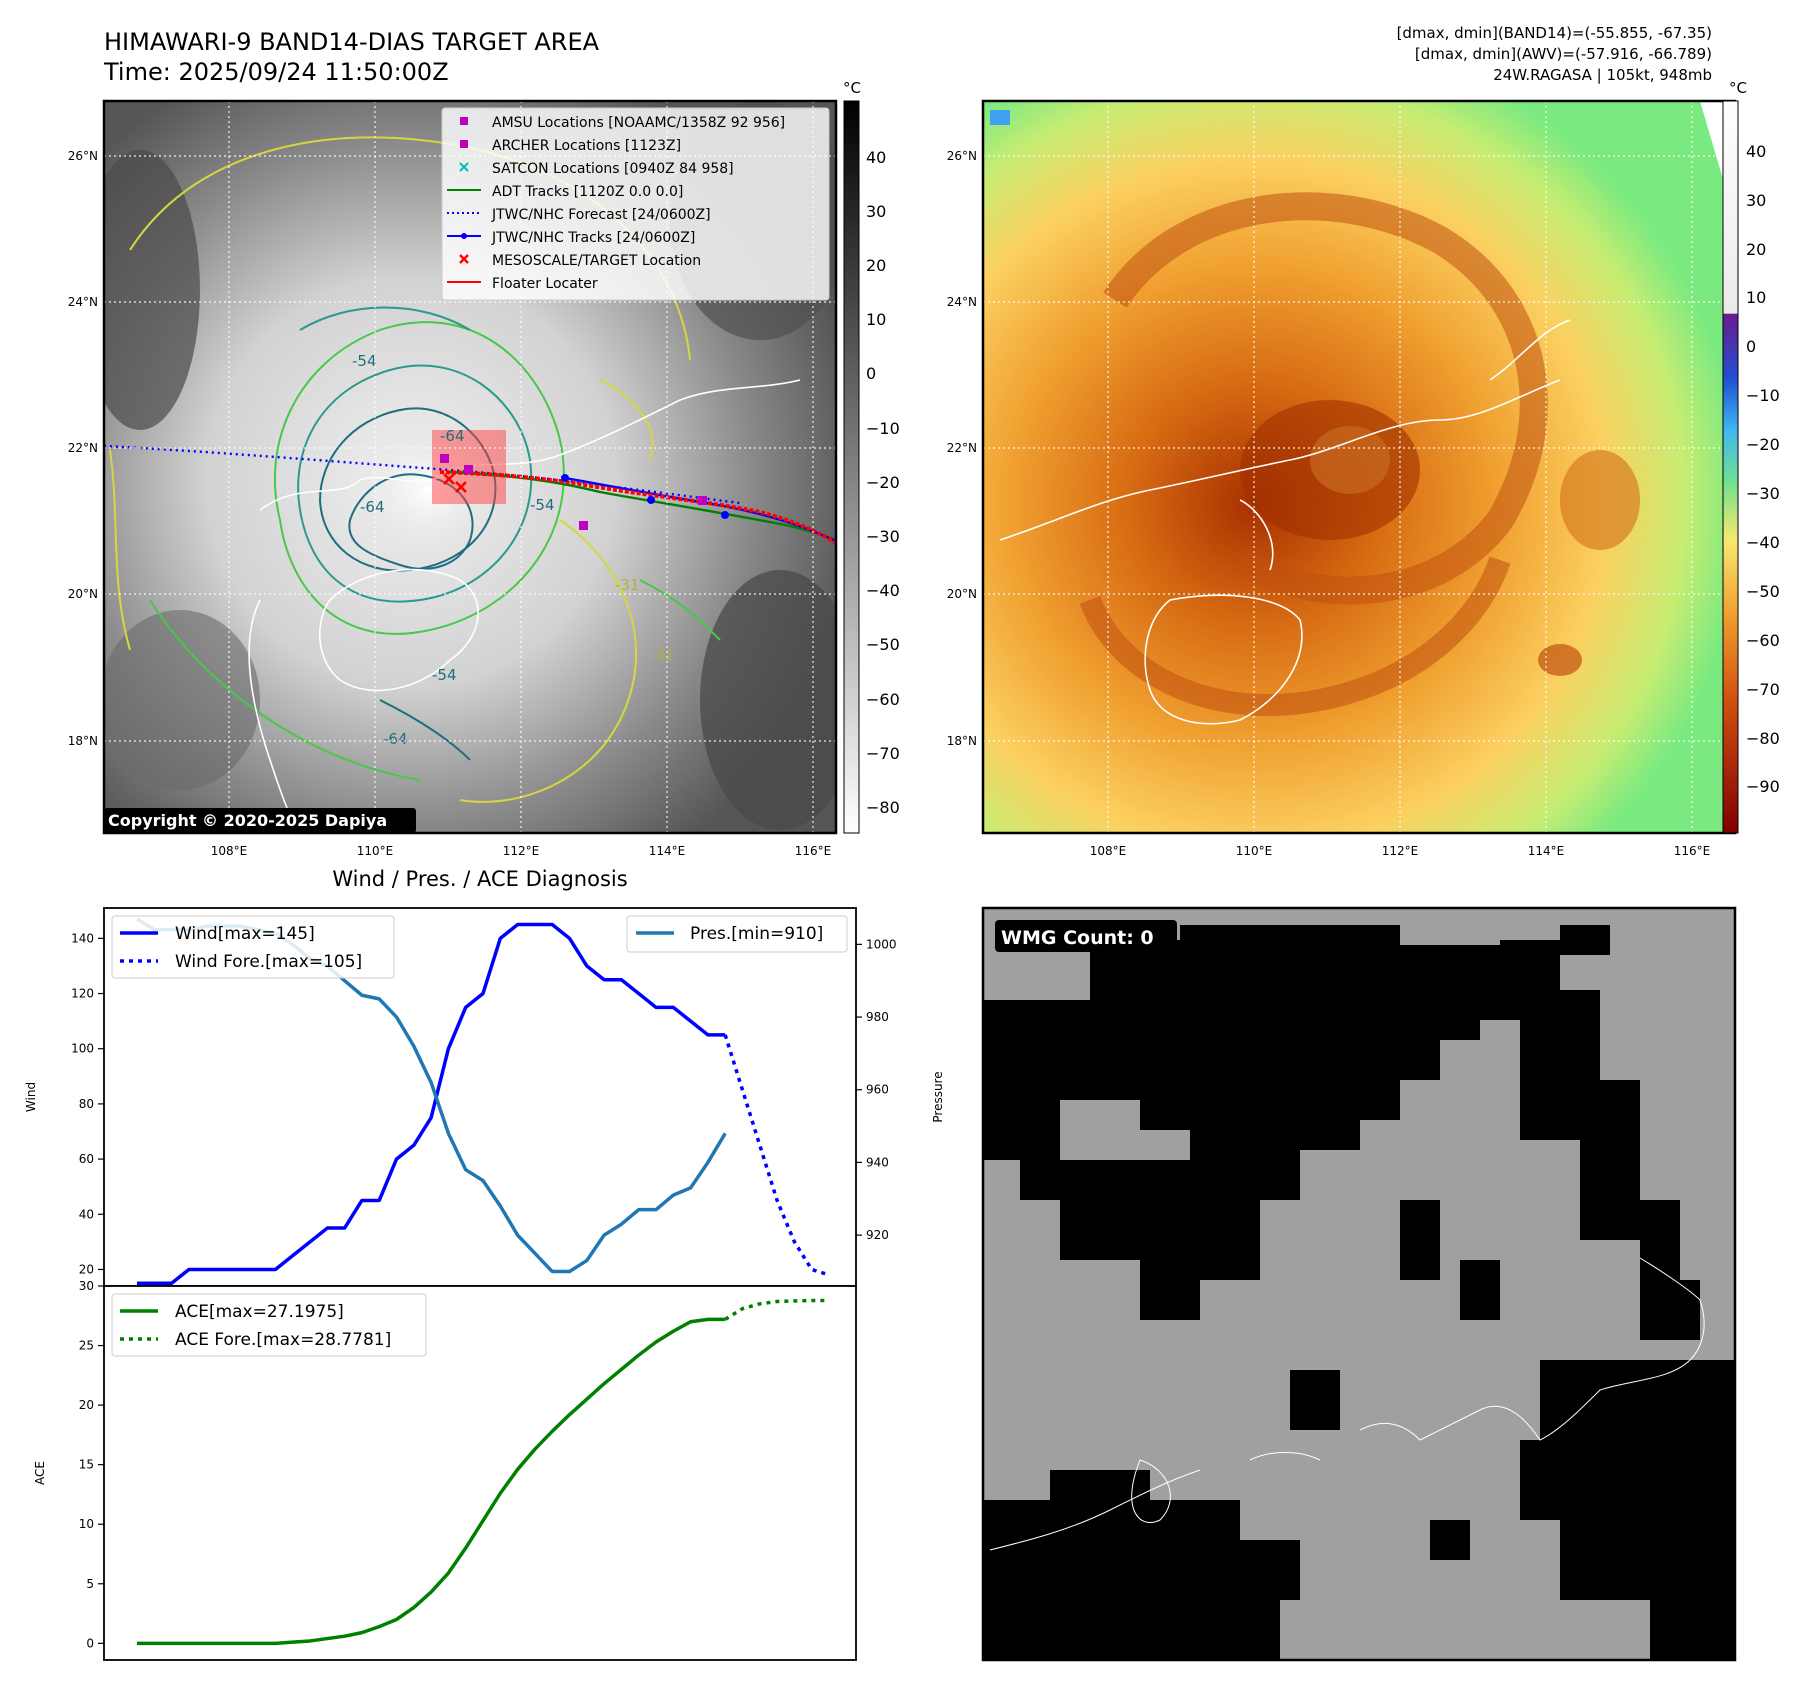  I want to click on legend-adt: ADT Tracks [1120Z 0.0 0.0], so click(587, 192).